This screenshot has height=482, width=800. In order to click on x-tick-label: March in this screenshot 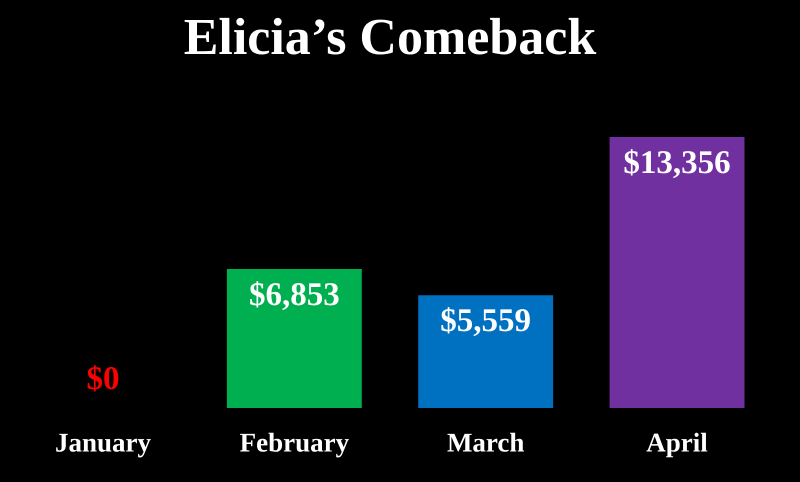, I will do `click(485, 443)`.